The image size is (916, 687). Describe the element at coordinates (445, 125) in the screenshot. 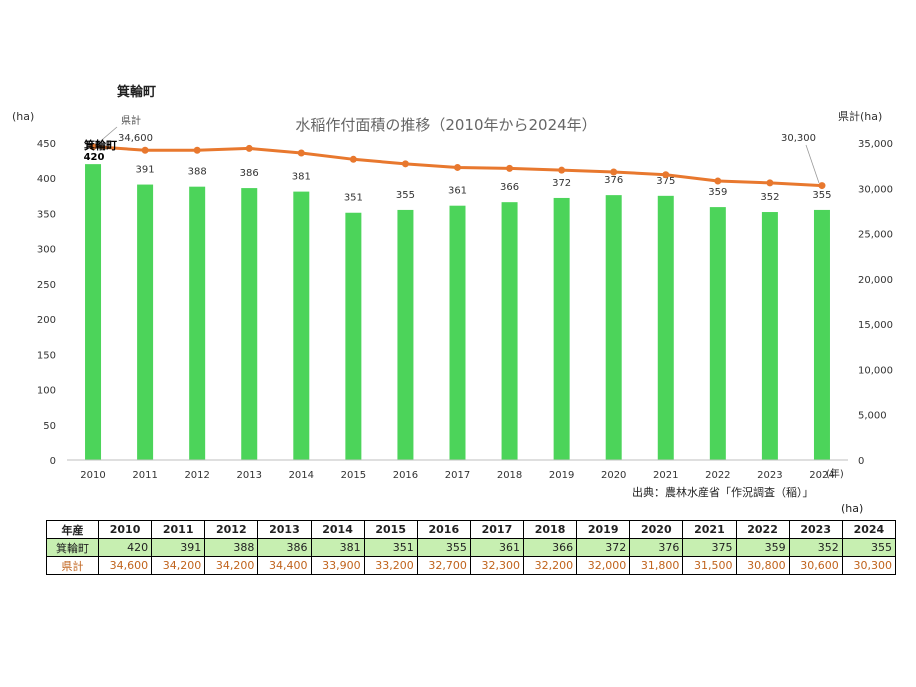

I see `chart-title: 水稲作付面積の推移（2010年から2024年）` at that location.